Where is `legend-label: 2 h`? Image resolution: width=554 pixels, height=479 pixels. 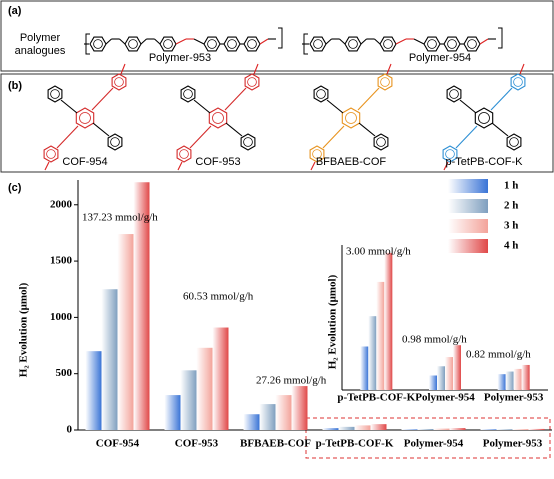 legend-label: 2 h is located at coordinates (511, 206).